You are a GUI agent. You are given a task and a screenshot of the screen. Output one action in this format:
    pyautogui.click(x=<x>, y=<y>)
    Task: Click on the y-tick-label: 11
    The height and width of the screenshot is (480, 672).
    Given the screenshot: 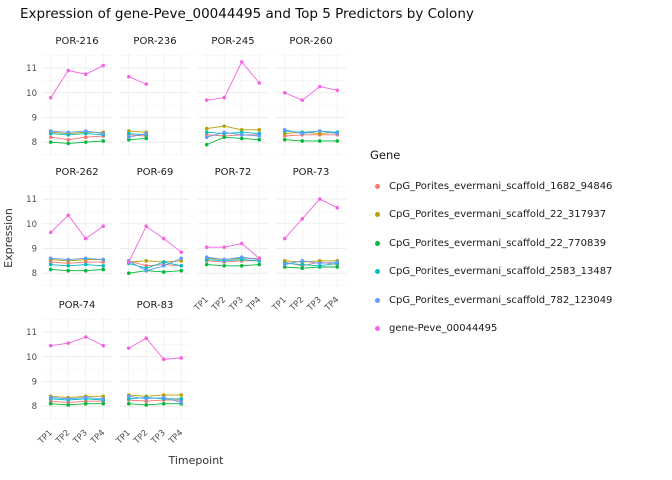 What is the action you would take?
    pyautogui.click(x=31, y=200)
    